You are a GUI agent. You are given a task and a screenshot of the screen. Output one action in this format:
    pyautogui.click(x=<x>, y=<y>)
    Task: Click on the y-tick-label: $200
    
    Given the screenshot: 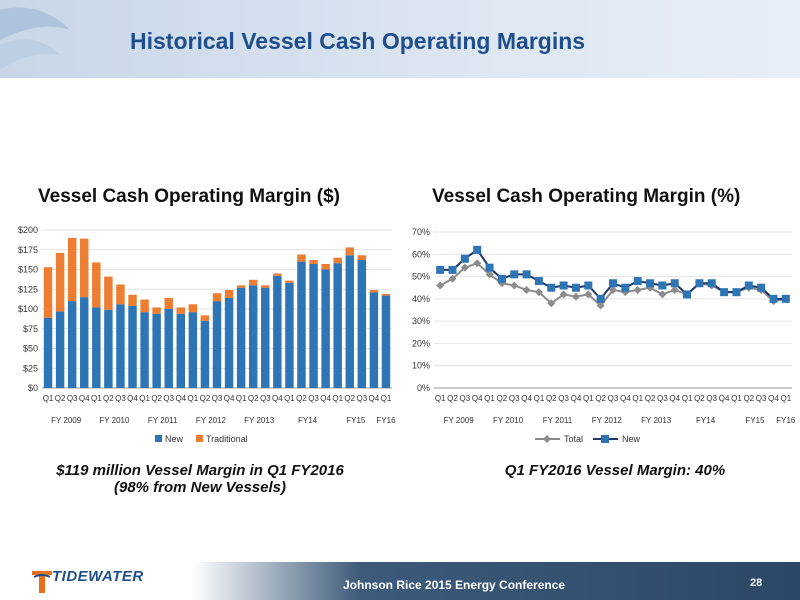 What is the action you would take?
    pyautogui.click(x=28, y=230)
    